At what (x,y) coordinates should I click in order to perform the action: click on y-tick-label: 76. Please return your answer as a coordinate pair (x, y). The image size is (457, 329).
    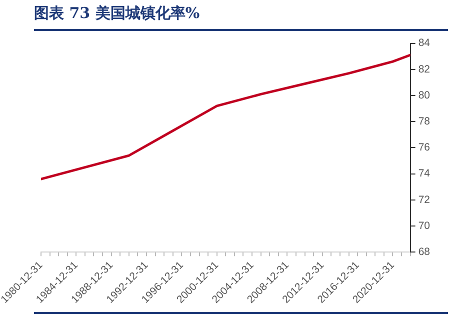
    Looking at the image, I should click on (424, 148).